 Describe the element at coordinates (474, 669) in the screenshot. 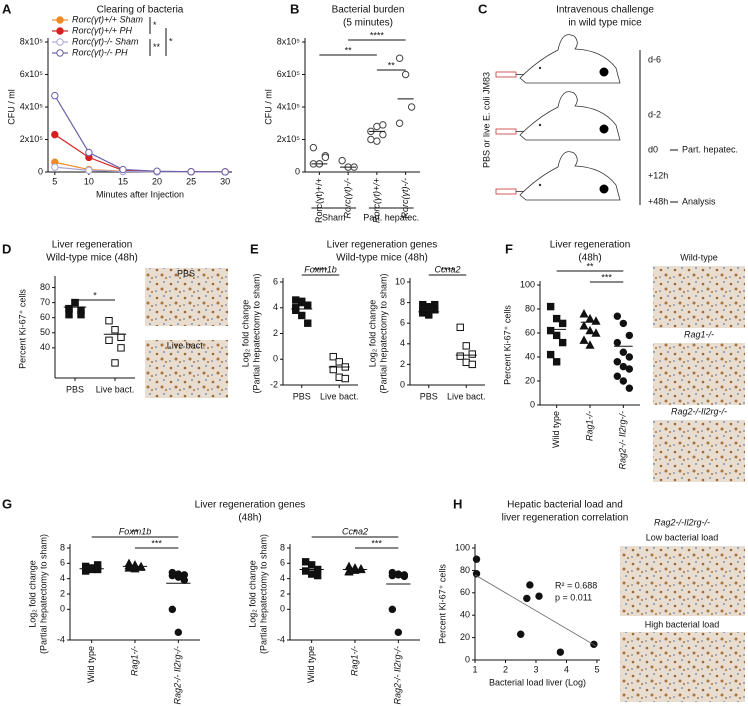

I see `x-tick-label: 1` at that location.